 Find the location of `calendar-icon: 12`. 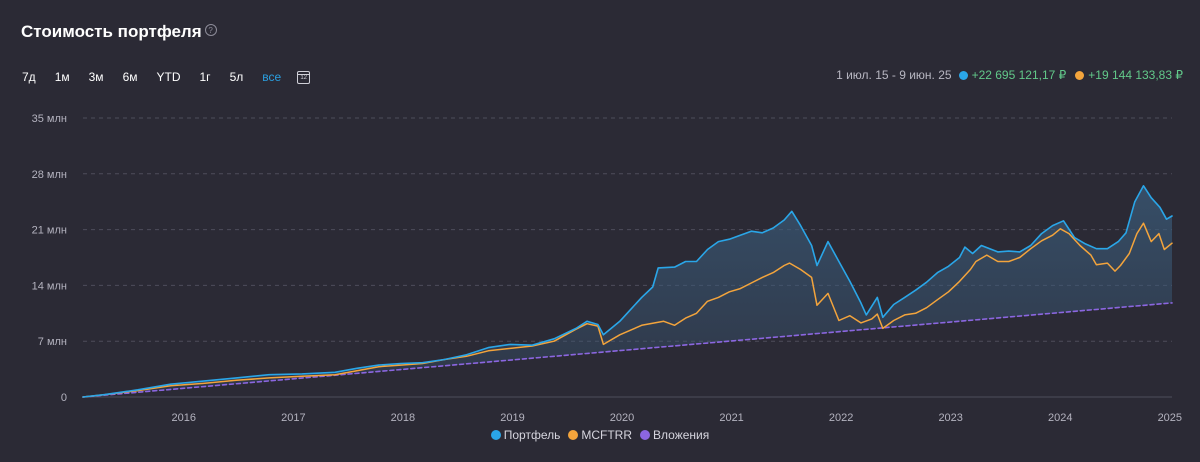

calendar-icon: 12 is located at coordinates (304, 77).